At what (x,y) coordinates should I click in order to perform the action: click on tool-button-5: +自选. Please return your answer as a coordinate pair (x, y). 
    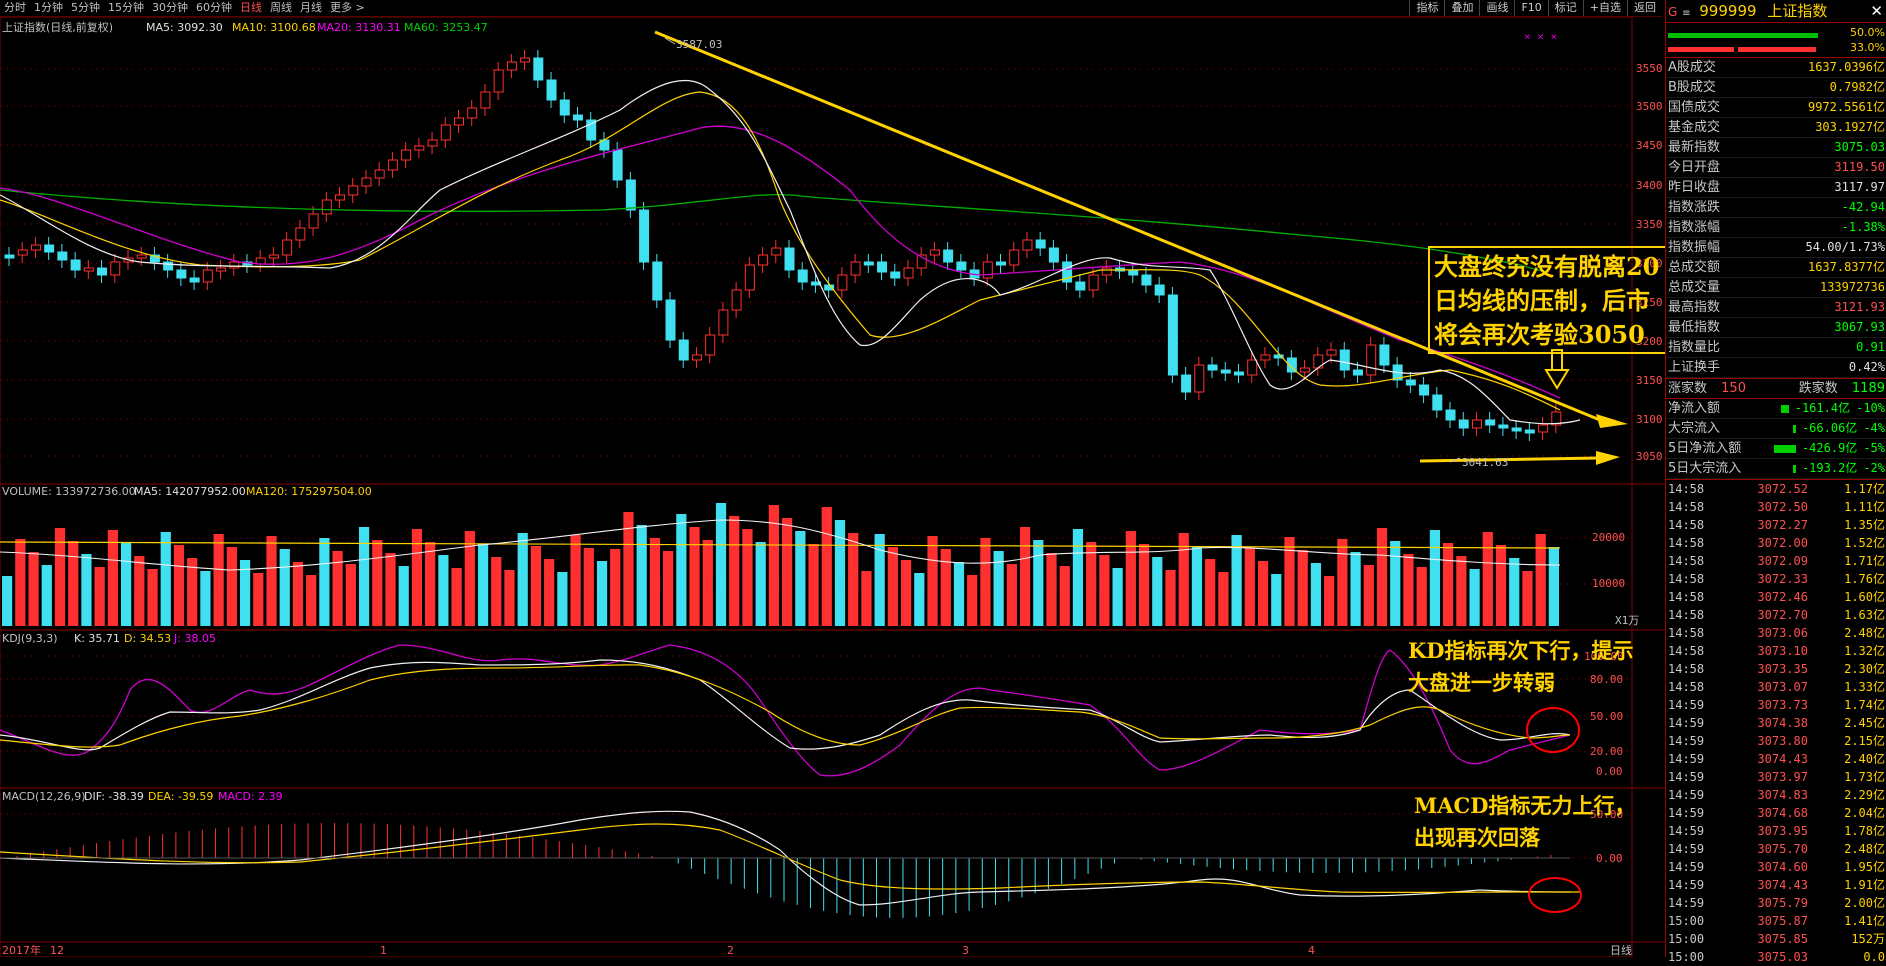
    Looking at the image, I should click on (1604, 8).